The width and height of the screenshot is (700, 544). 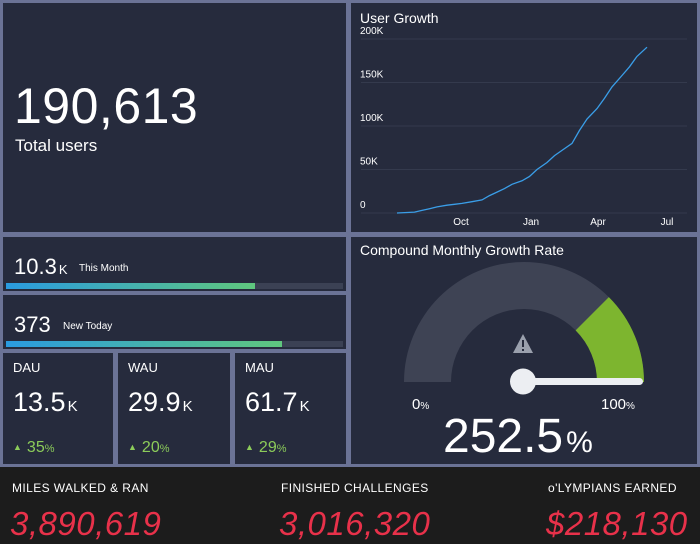 I want to click on mau-panel: MAU 61.7 K ▲ 29%, so click(x=290, y=408).